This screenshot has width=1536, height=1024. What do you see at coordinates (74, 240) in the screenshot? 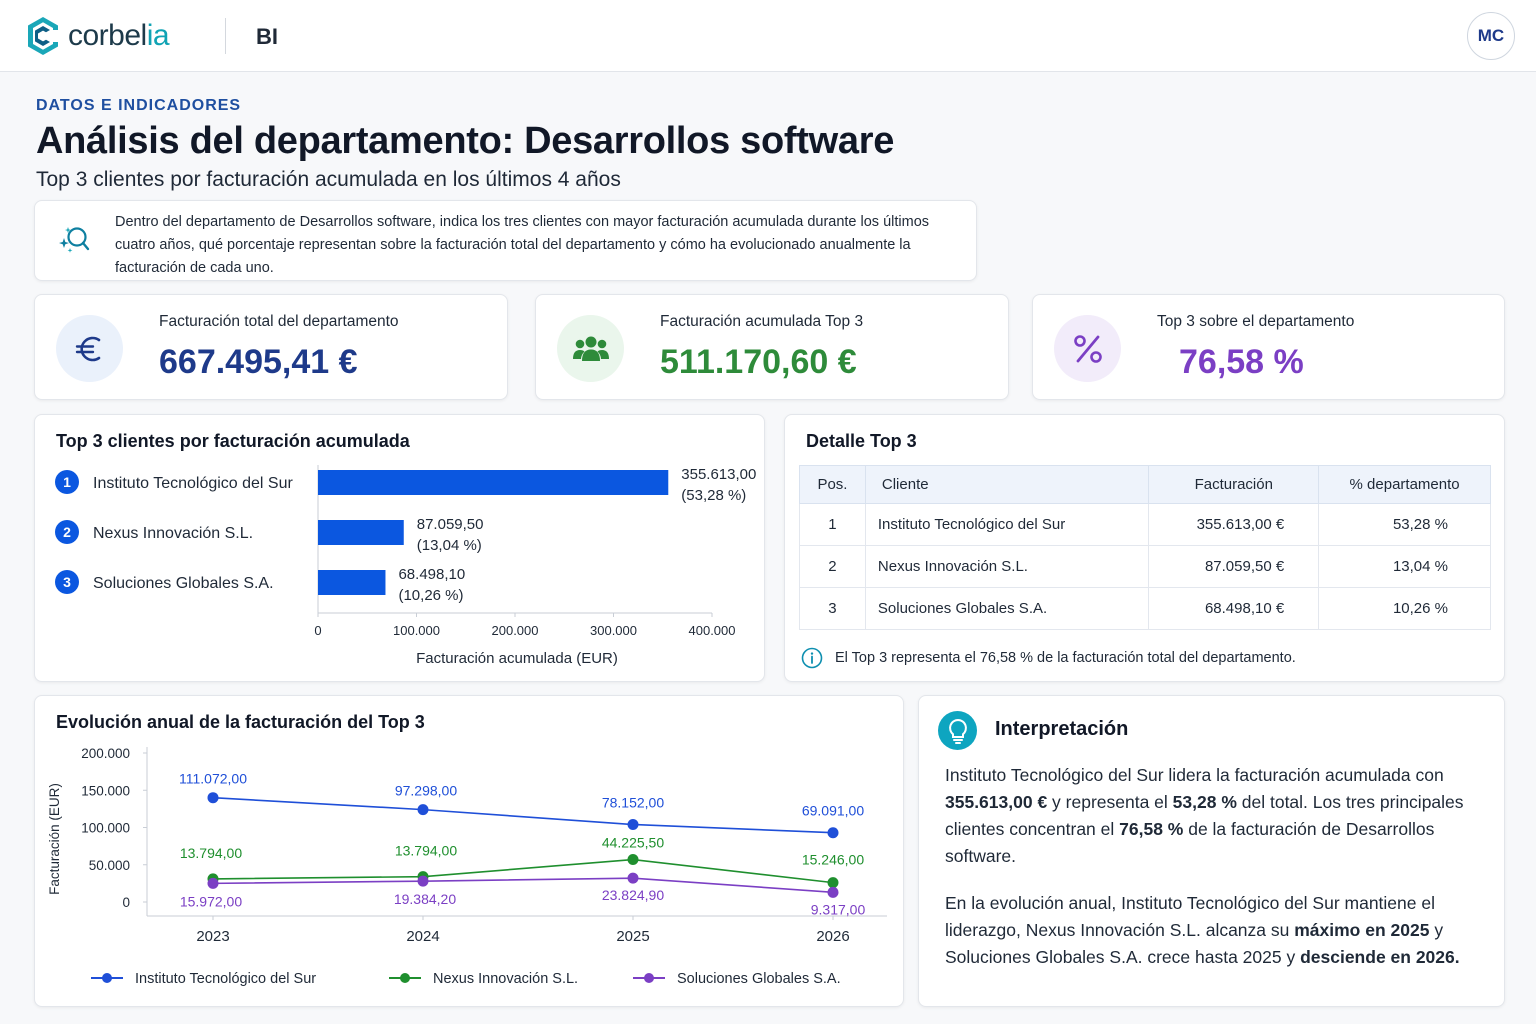
I see `ai-search-icon` at bounding box center [74, 240].